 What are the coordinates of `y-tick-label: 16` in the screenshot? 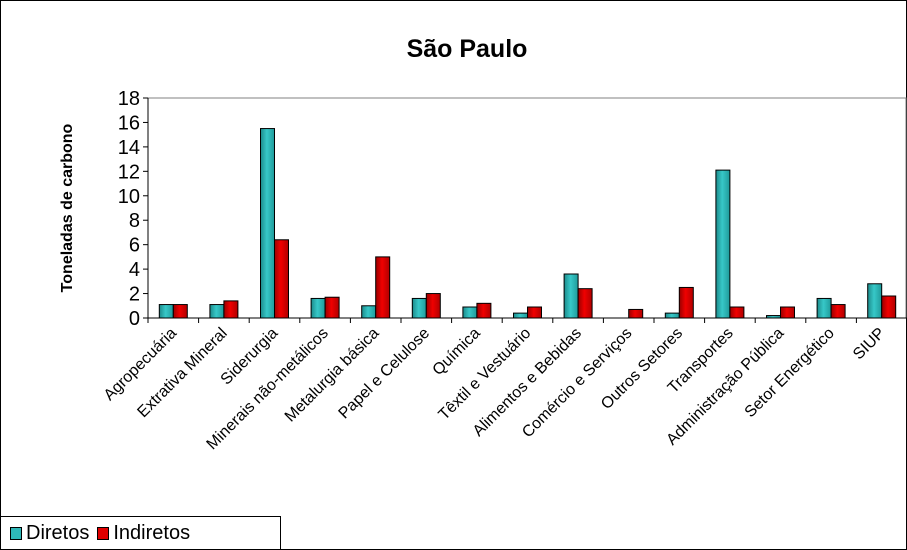 It's located at (129, 123).